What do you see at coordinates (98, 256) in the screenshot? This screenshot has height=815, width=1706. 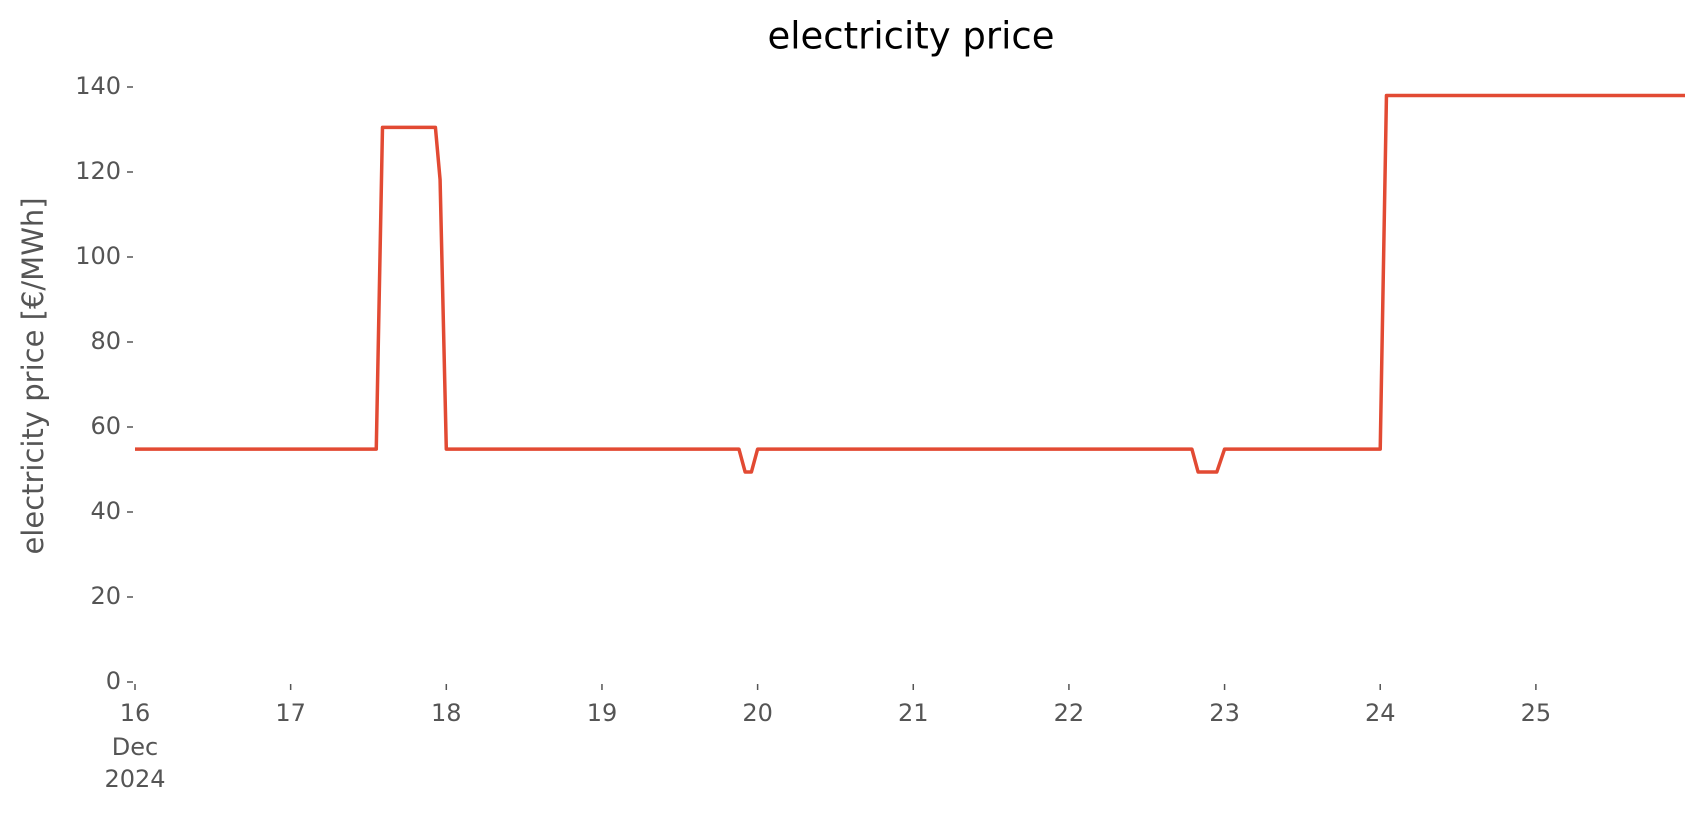 I see `y-tick-label: 100` at bounding box center [98, 256].